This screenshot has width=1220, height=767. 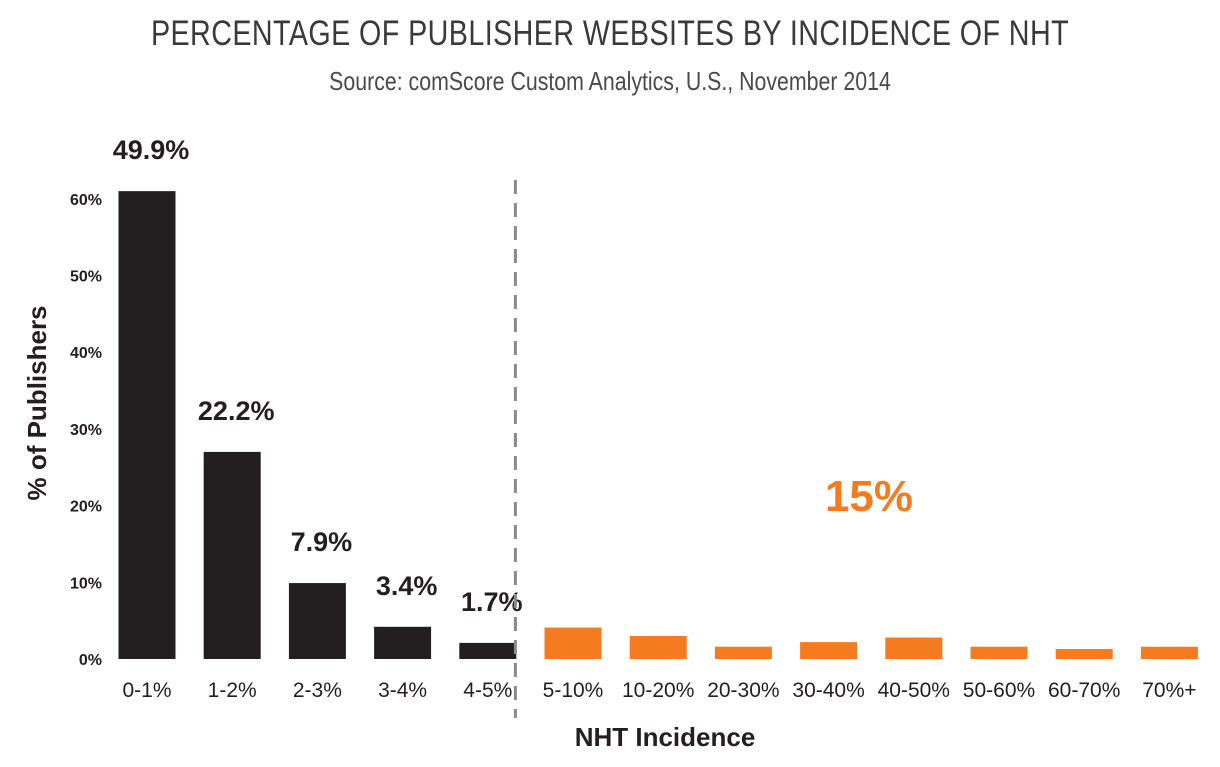 What do you see at coordinates (492, 602) in the screenshot?
I see `data-label: 1.7%` at bounding box center [492, 602].